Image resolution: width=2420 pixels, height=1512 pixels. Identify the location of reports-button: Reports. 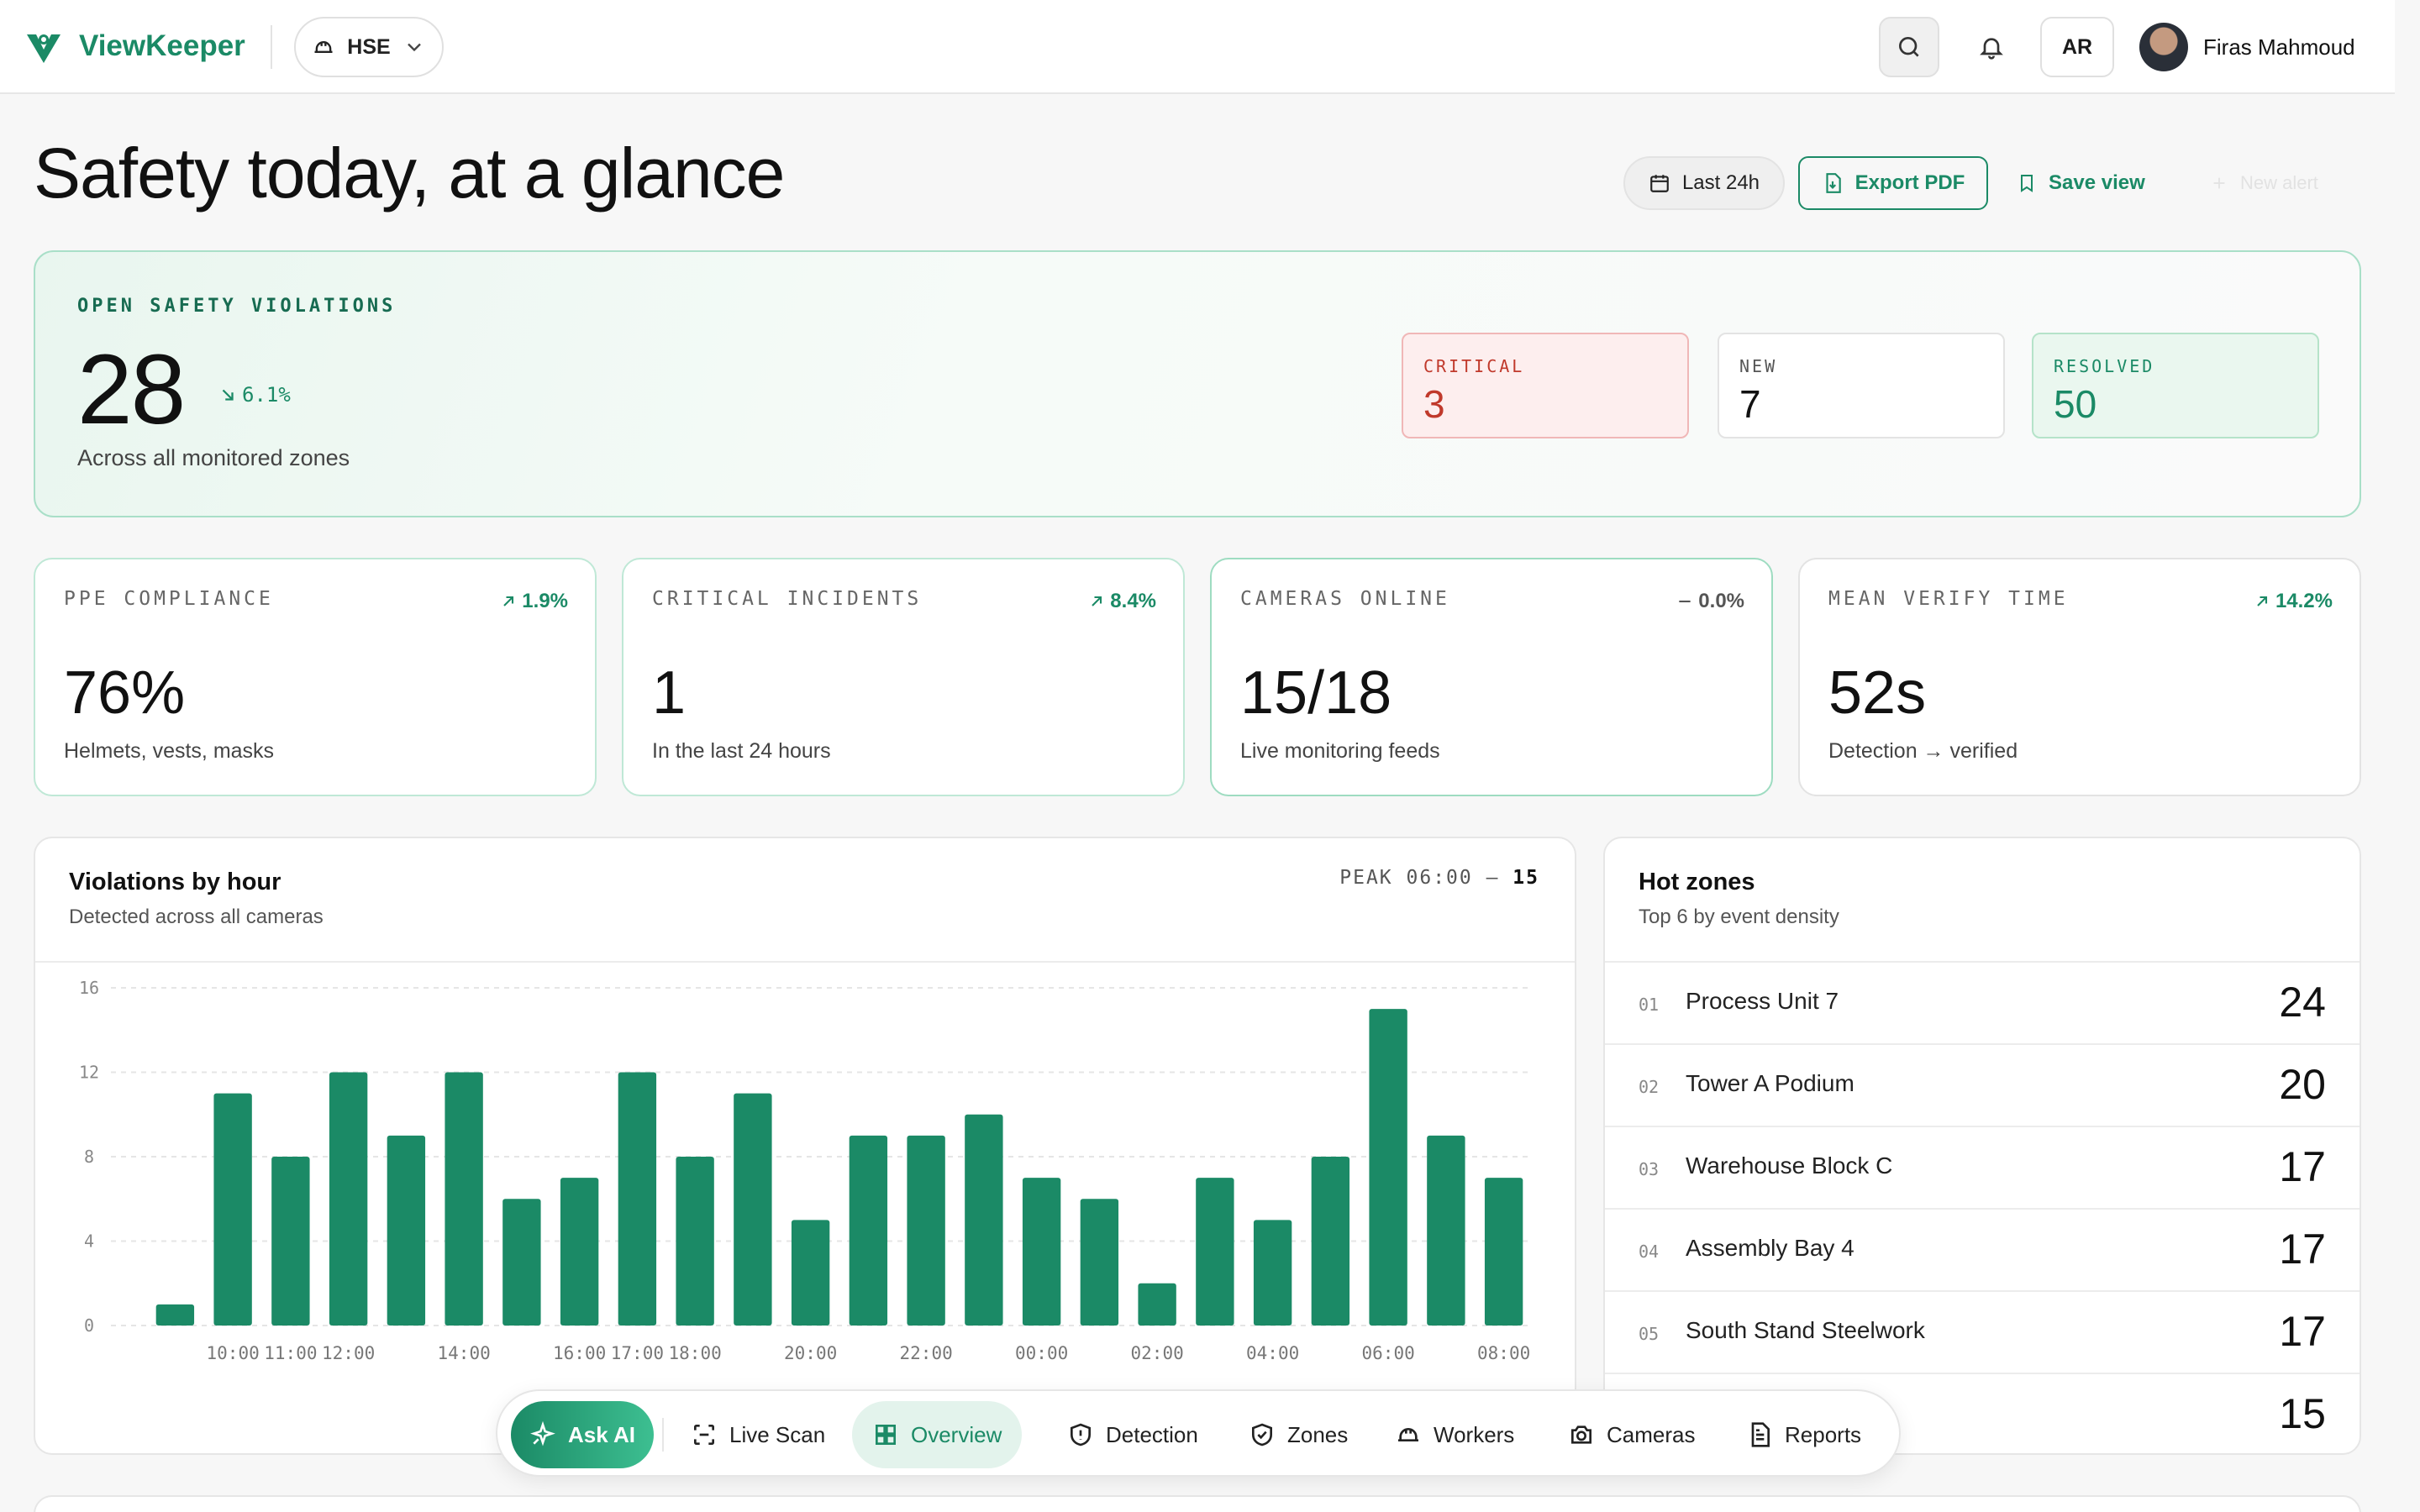
(1803, 1434).